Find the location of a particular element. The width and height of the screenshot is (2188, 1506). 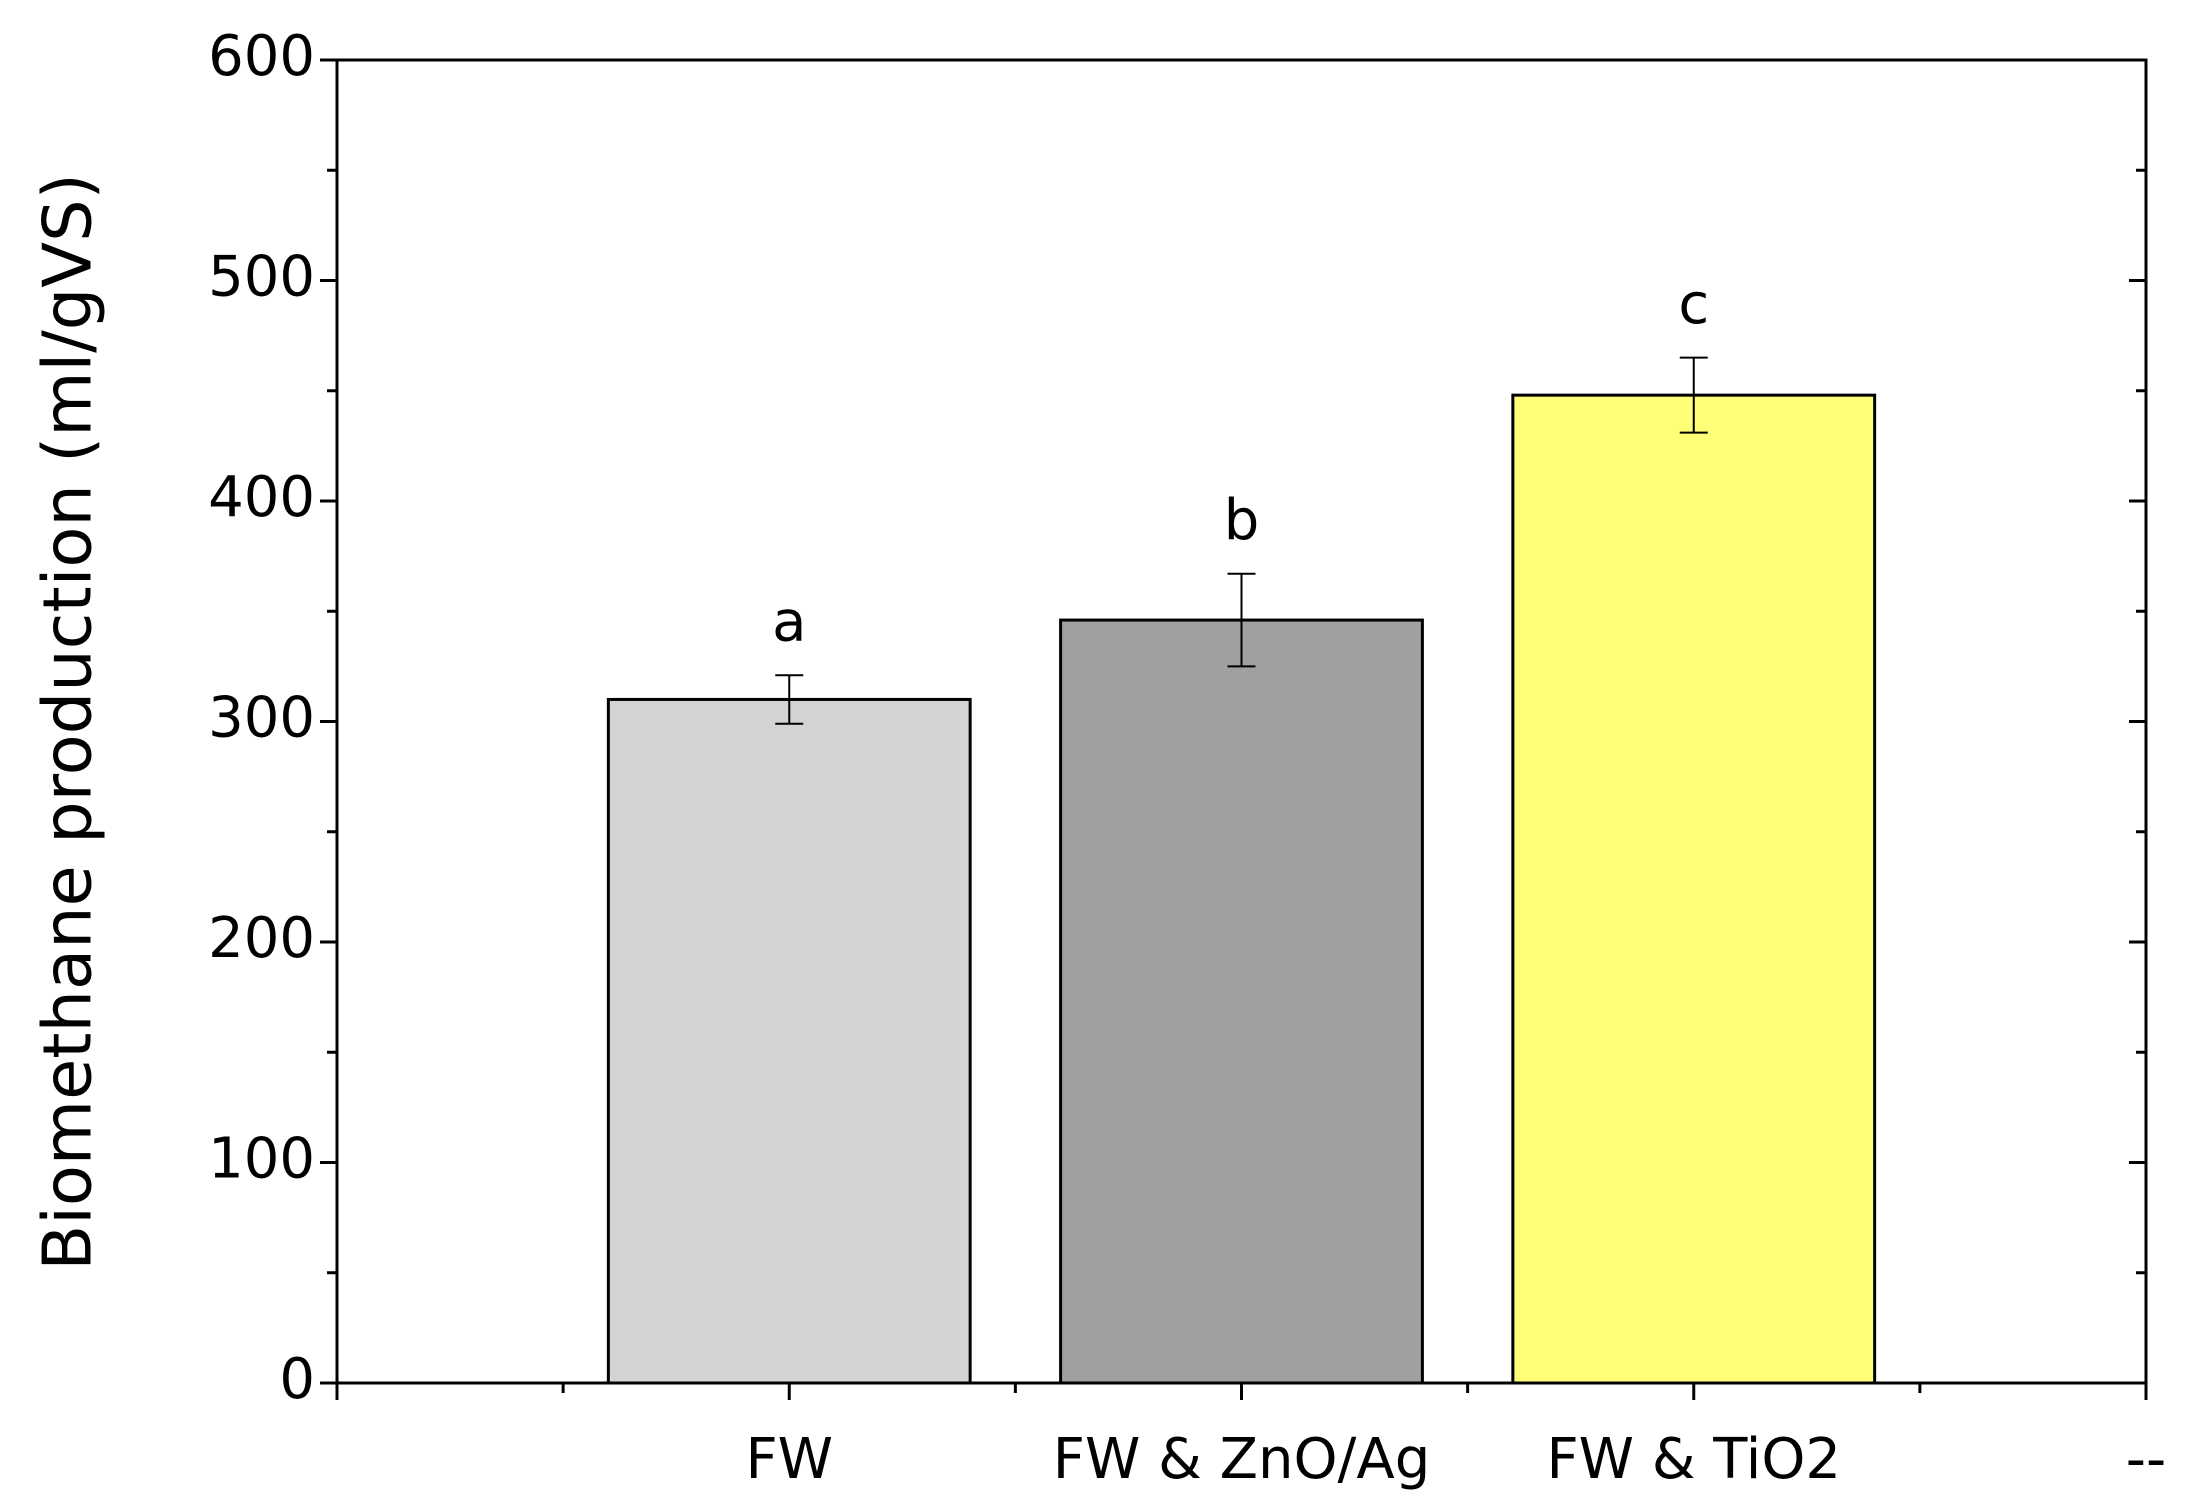

x-tick-label: -- is located at coordinates (2146, 1459).